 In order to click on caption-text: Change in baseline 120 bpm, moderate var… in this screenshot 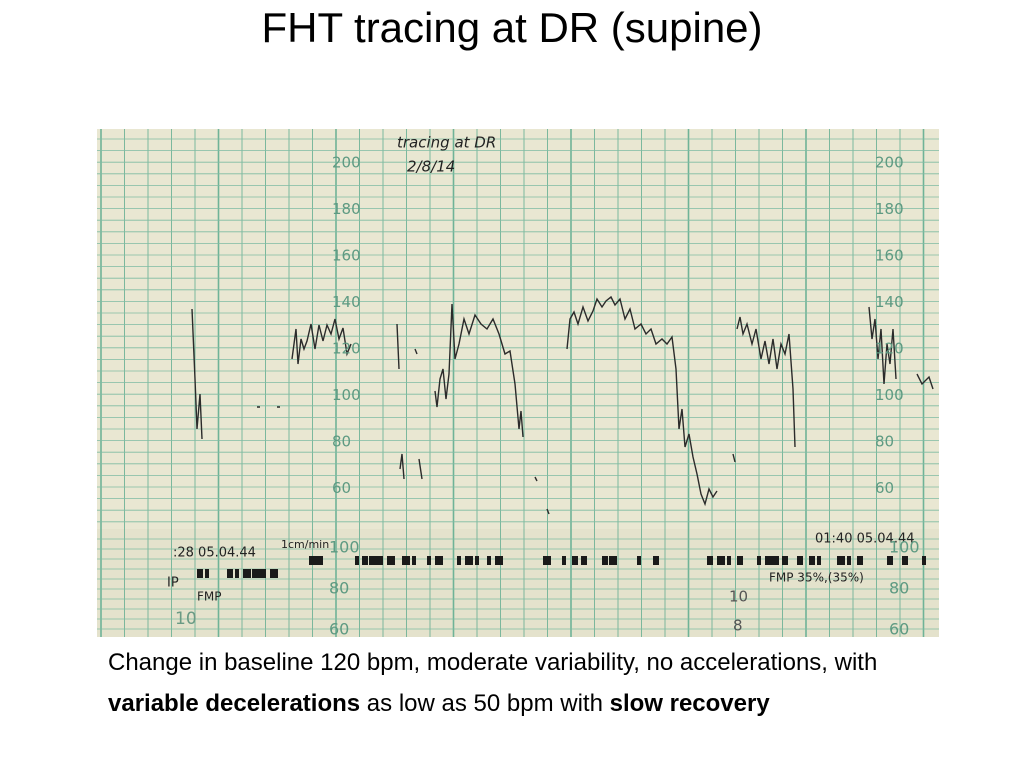, I will do `click(493, 662)`.